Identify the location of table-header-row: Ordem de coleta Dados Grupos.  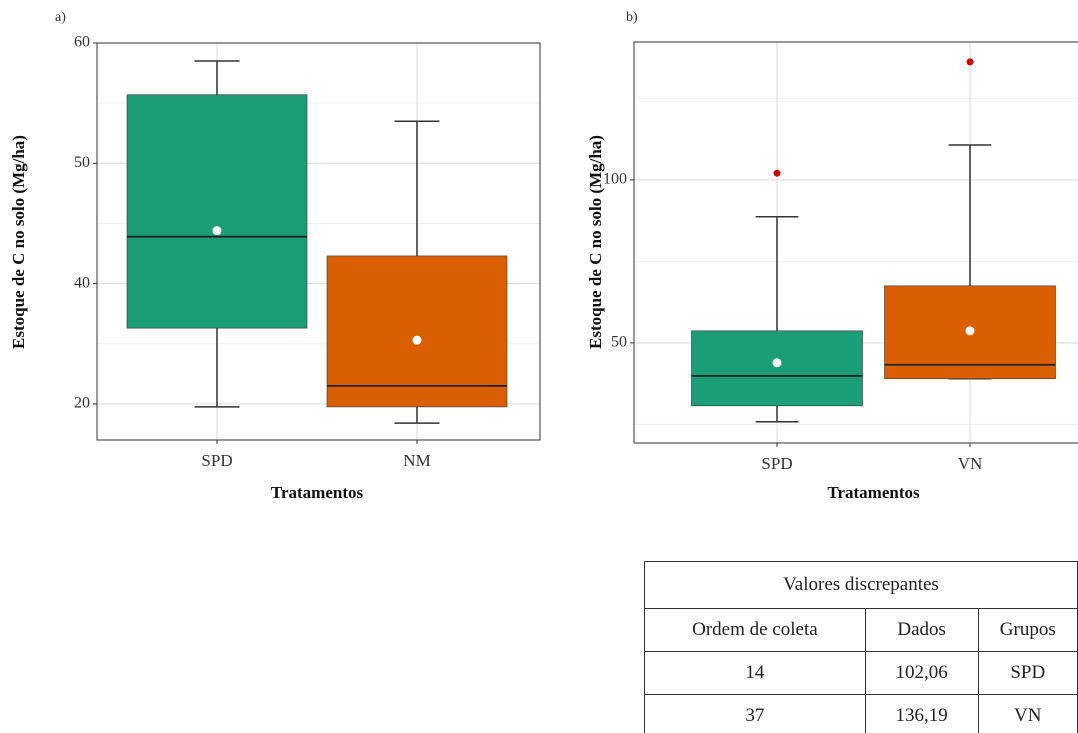
(861, 630).